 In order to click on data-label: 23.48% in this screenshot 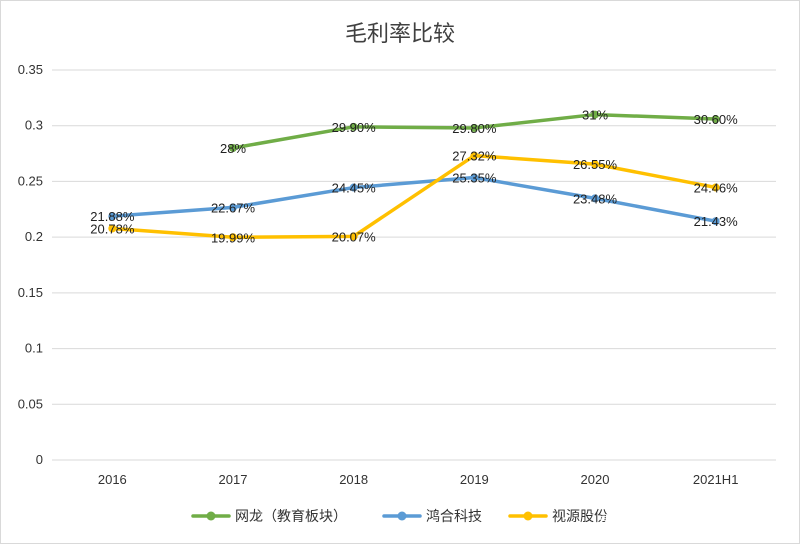, I will do `click(595, 198)`.